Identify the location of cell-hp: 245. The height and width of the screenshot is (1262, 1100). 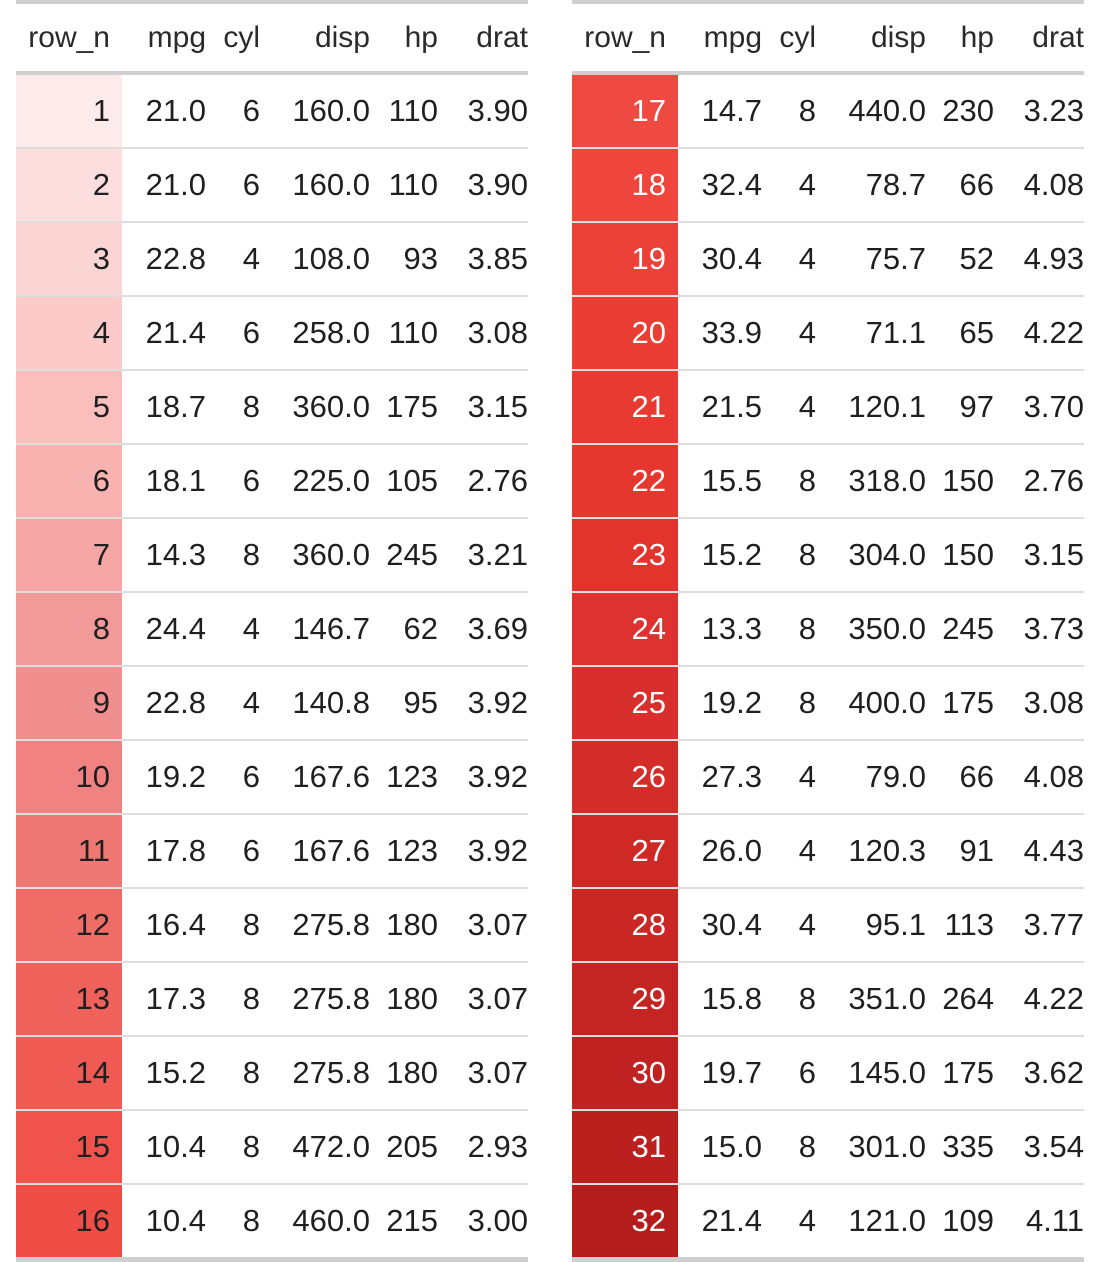
(404, 555).